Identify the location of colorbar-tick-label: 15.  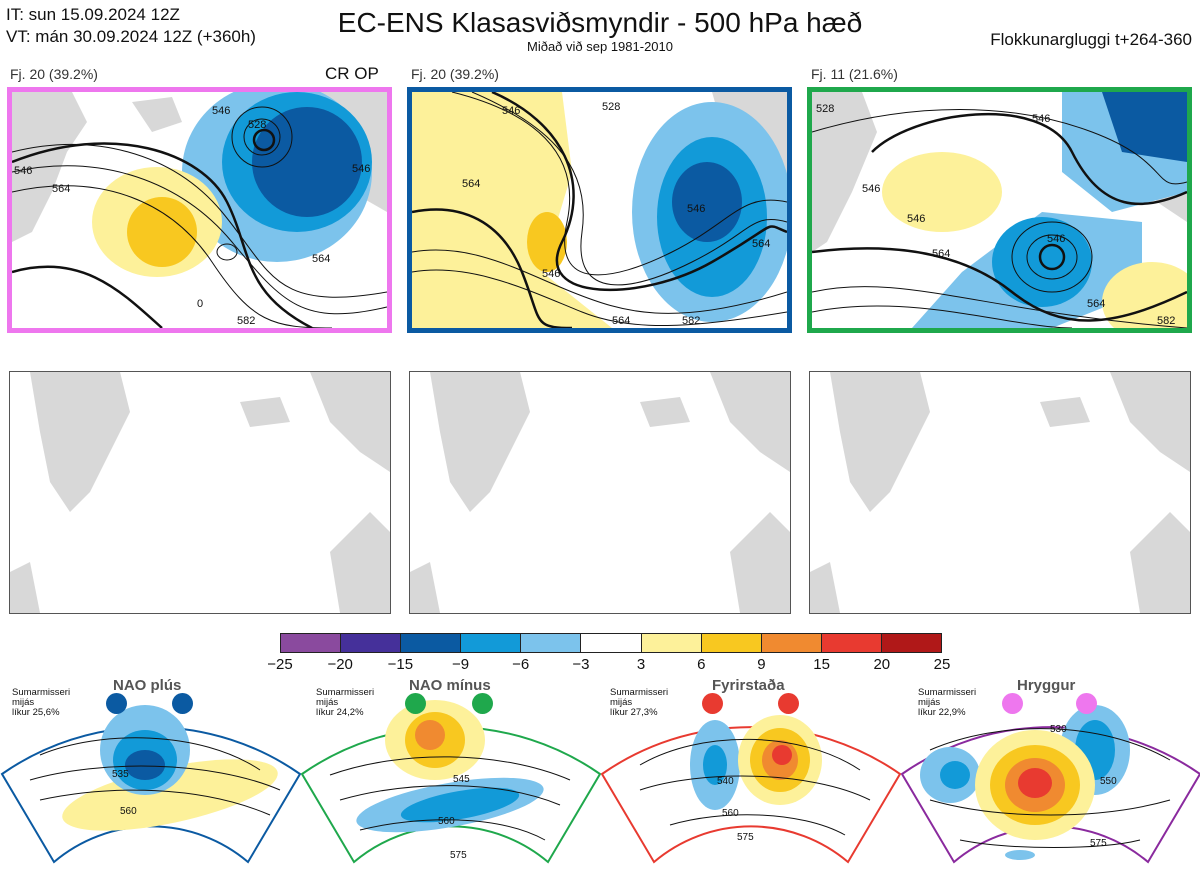
(821, 664).